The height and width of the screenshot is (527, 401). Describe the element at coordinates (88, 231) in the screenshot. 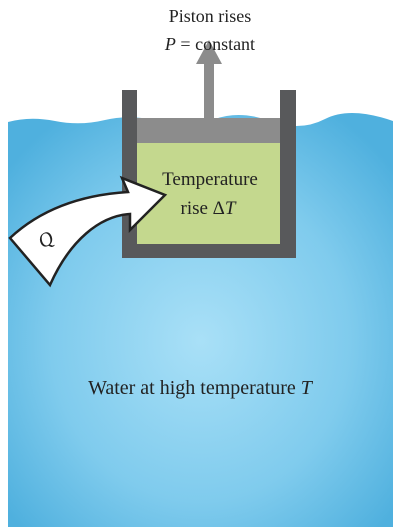

I see `heat-arrow` at that location.